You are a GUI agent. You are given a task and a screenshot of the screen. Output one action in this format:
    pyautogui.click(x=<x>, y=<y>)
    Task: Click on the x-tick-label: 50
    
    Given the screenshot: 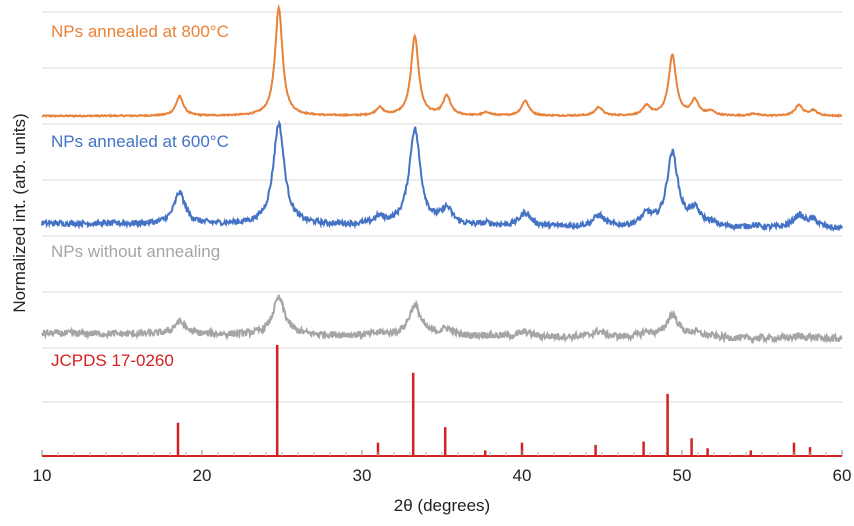 What is the action you would take?
    pyautogui.click(x=682, y=475)
    